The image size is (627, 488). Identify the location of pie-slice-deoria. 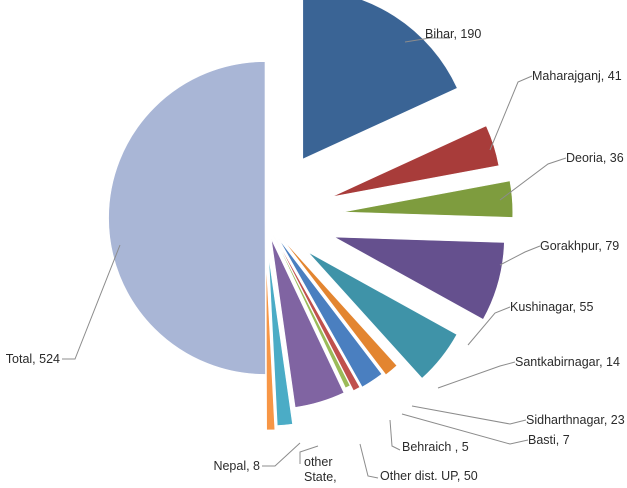
(428, 199).